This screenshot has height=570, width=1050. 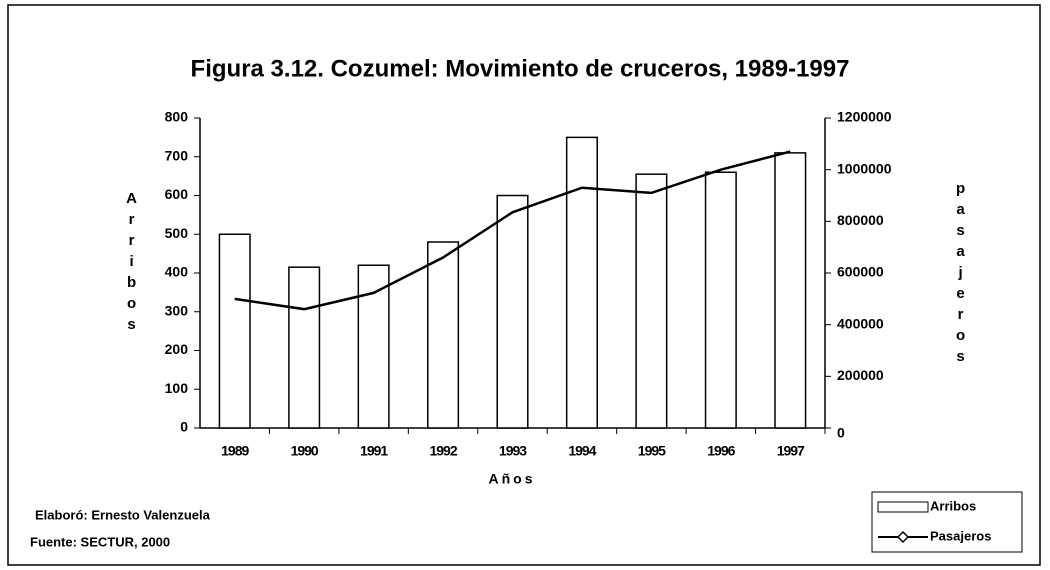 What do you see at coordinates (960, 535) in the screenshot?
I see `legend-label: Pasajeros` at bounding box center [960, 535].